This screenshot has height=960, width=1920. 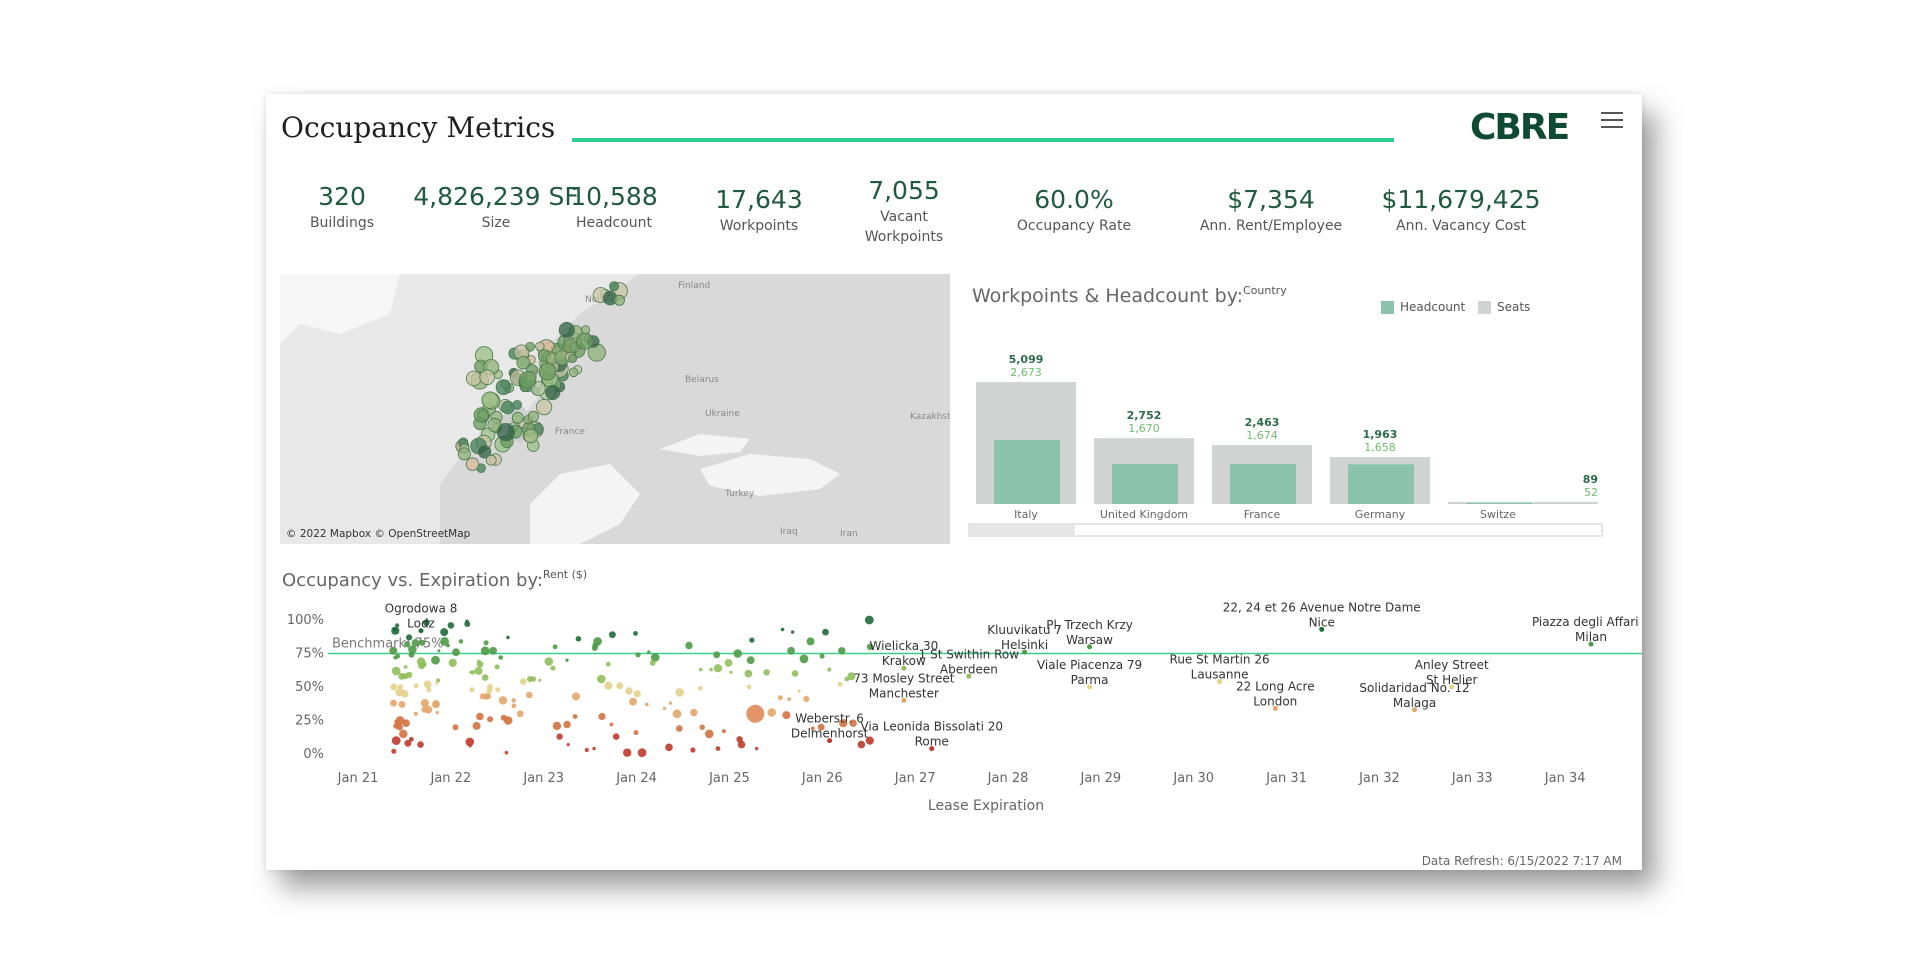 What do you see at coordinates (1504, 307) in the screenshot?
I see `legend-item-seats: Seats` at bounding box center [1504, 307].